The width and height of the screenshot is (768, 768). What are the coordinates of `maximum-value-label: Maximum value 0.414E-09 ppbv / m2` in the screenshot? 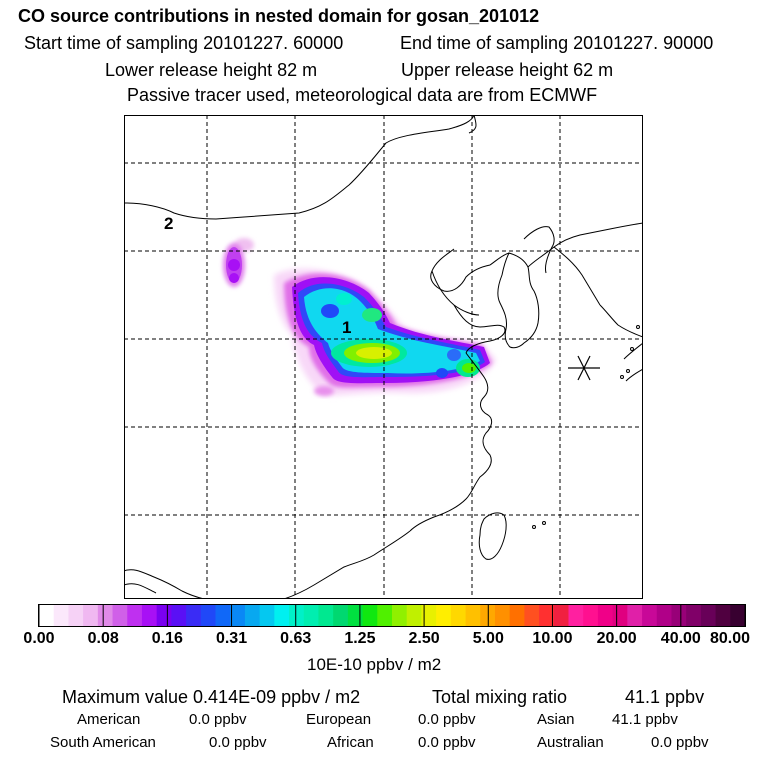 It's located at (211, 697).